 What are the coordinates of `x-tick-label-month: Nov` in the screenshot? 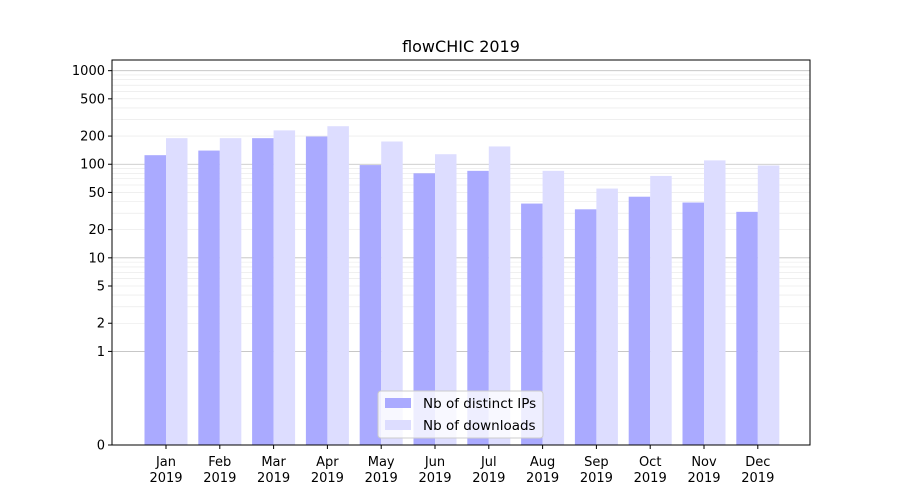 It's located at (704, 462).